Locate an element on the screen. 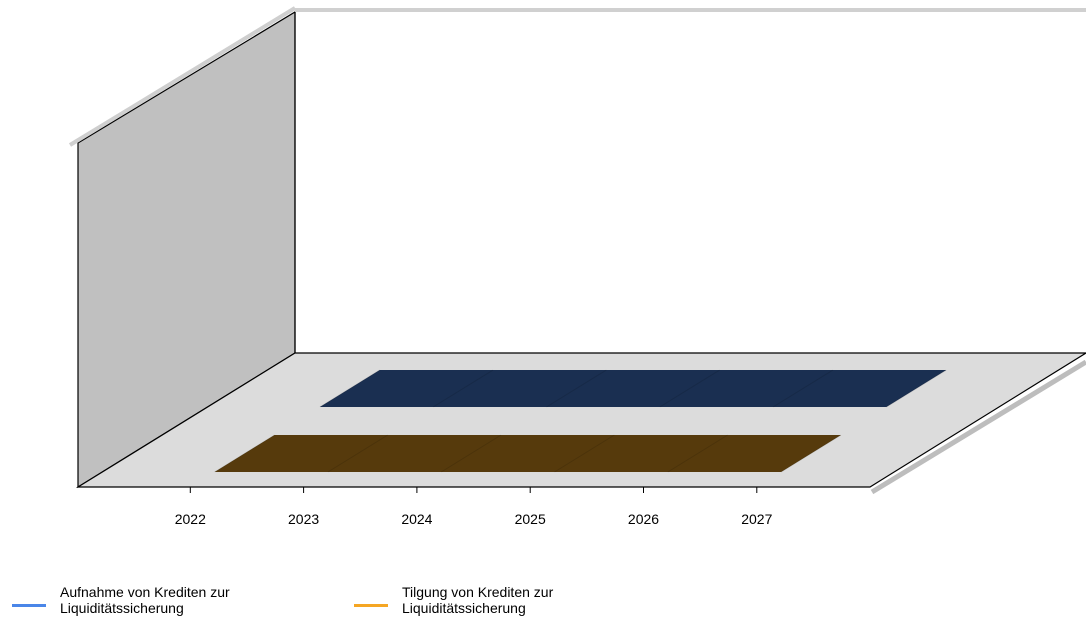 The height and width of the screenshot is (635, 1086). x-tick-label: 2027 is located at coordinates (756, 519).